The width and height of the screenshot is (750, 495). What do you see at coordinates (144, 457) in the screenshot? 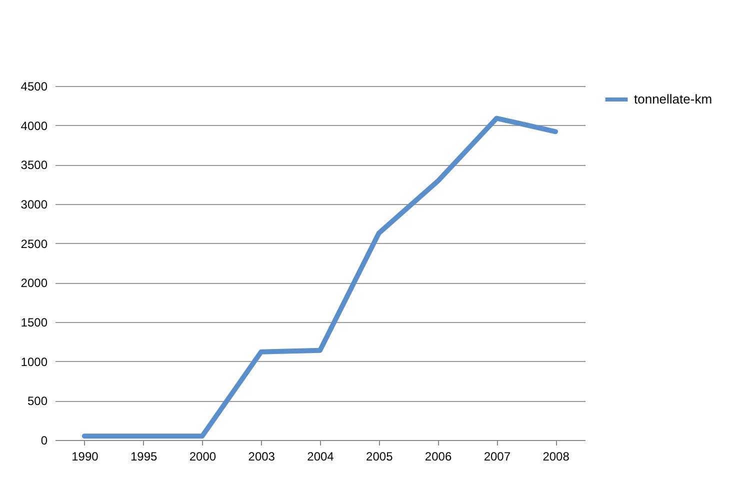
I see `x-tick-label: 1995` at bounding box center [144, 457].